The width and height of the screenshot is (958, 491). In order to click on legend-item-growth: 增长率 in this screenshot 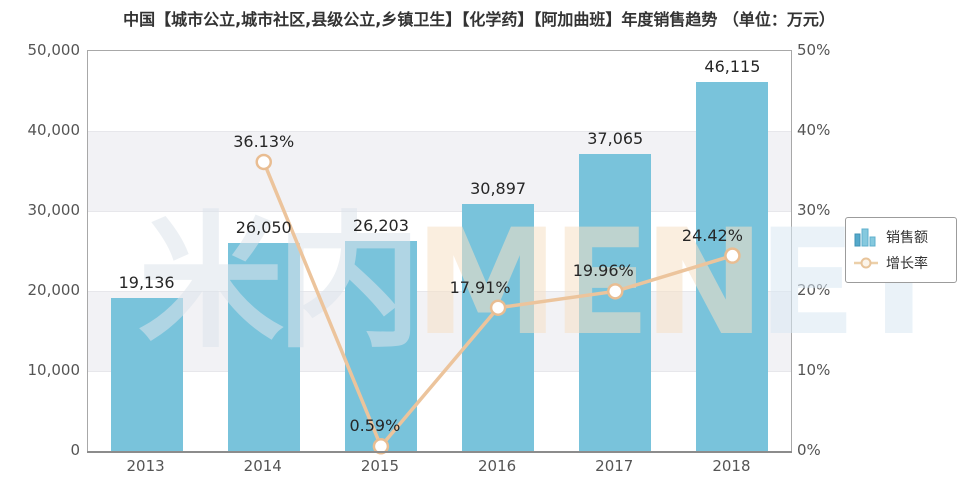, I will do `click(901, 263)`.